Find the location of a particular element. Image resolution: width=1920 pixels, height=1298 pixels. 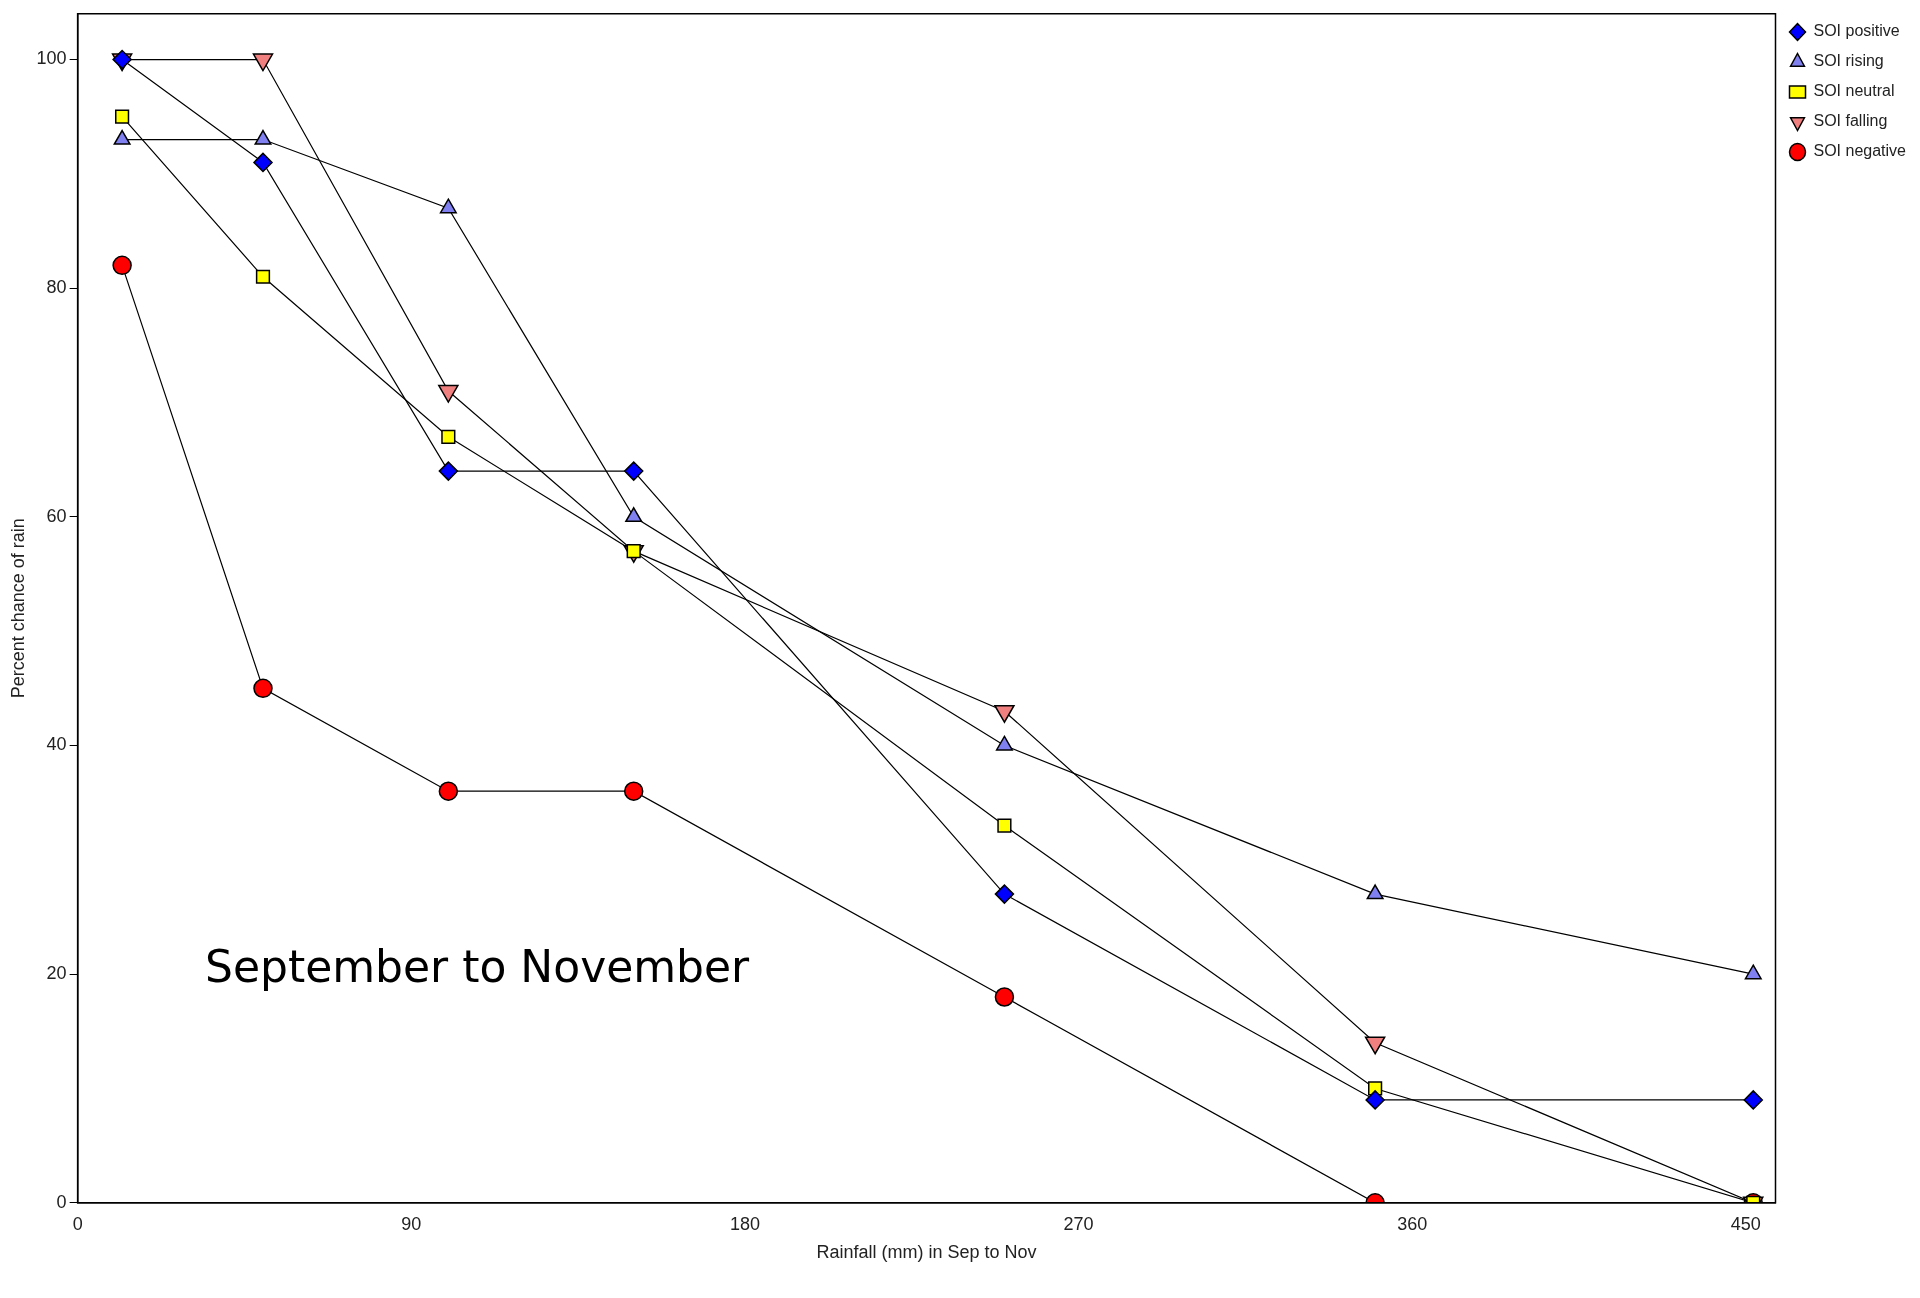

y-axis-title: Percent chance of rain is located at coordinates (17, 608).